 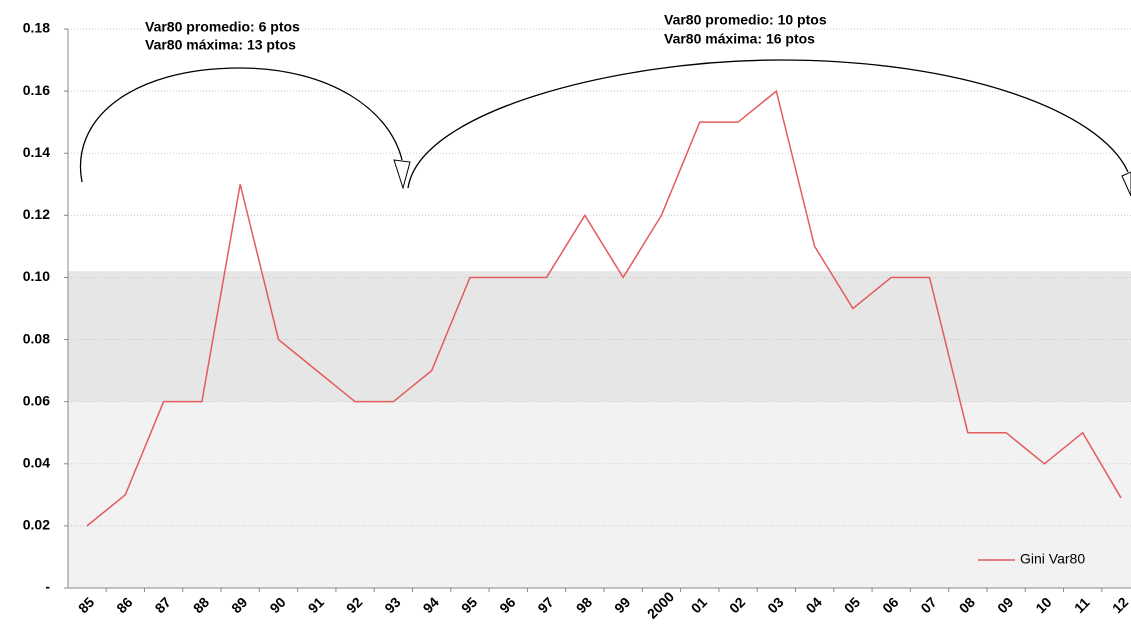 What do you see at coordinates (316, 605) in the screenshot?
I see `x-tick-label: 91` at bounding box center [316, 605].